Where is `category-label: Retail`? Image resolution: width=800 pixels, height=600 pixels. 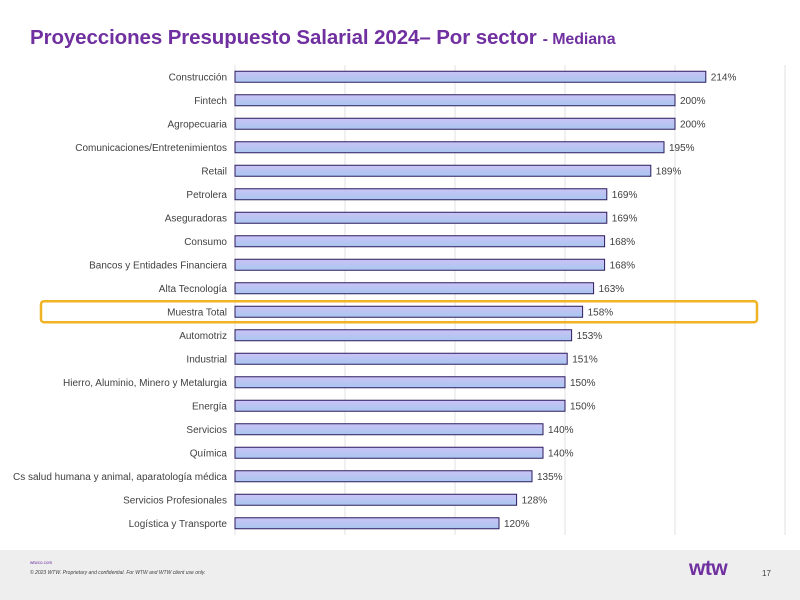 category-label: Retail is located at coordinates (214, 171).